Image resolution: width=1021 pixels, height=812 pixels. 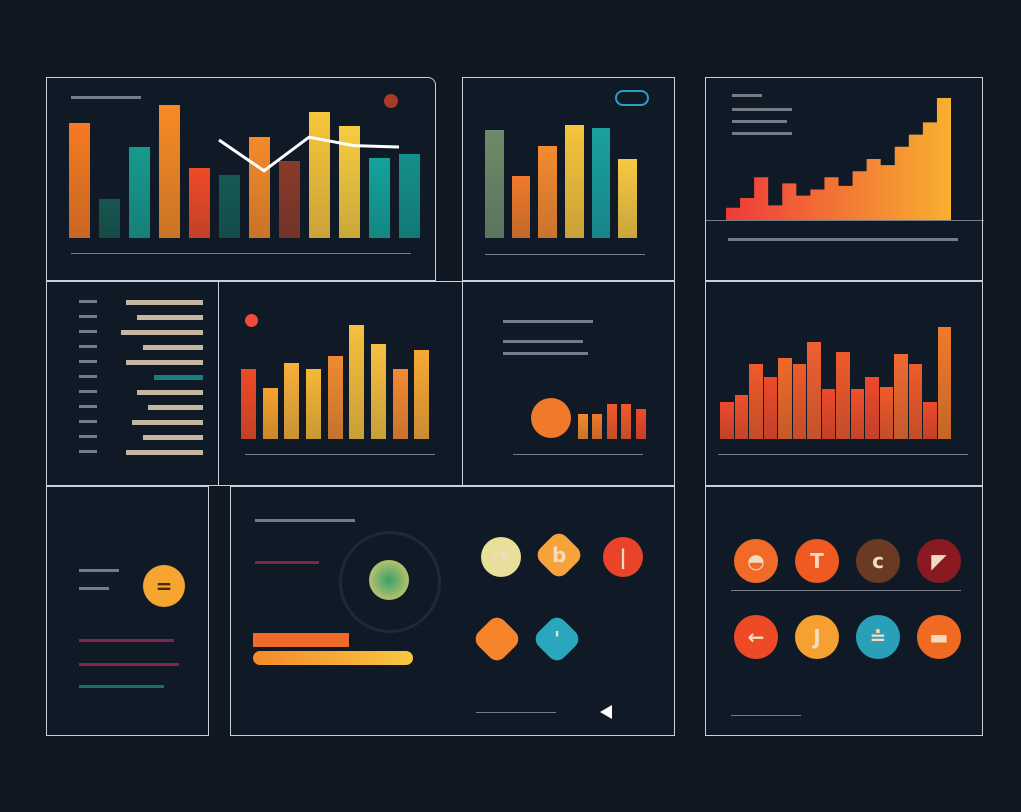 What do you see at coordinates (602, 712) in the screenshot?
I see `arrow-left-icon` at bounding box center [602, 712].